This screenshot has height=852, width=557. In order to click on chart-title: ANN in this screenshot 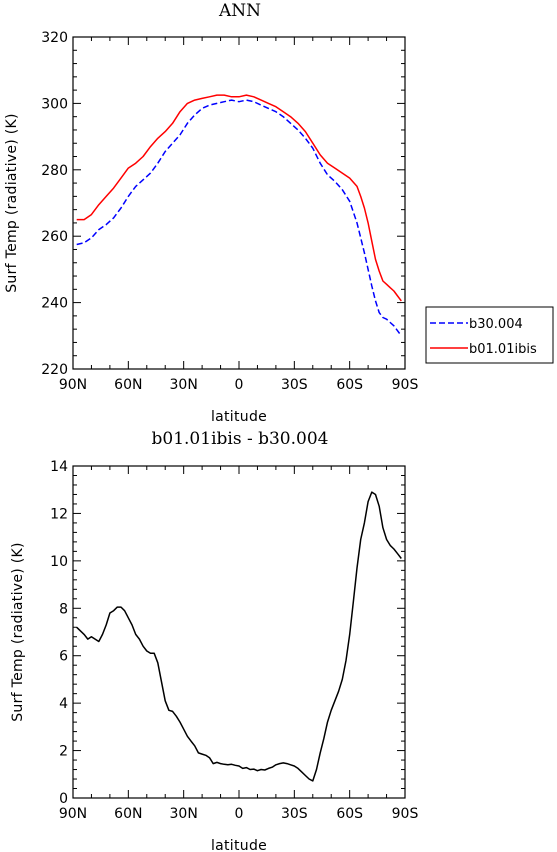, I will do `click(239, 11)`.